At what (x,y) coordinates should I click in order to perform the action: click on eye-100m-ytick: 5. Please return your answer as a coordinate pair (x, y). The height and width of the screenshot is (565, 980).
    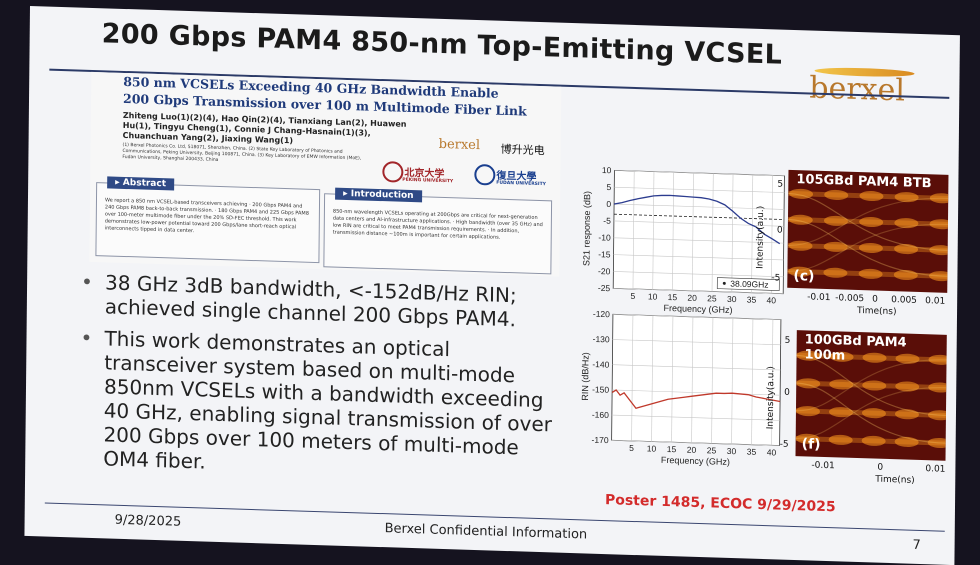
    Looking at the image, I should click on (787, 340).